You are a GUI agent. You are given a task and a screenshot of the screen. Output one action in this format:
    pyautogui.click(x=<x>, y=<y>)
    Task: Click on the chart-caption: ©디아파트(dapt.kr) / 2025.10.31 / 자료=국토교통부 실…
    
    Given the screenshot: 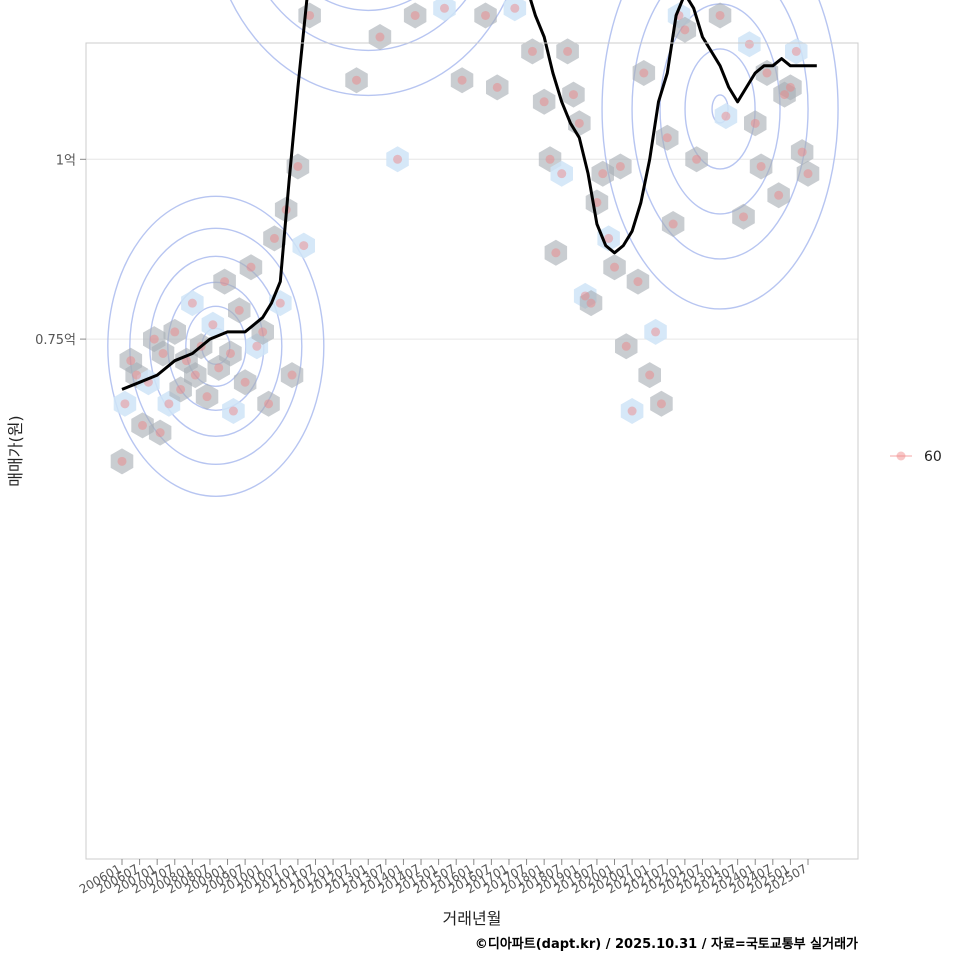 What is the action you would take?
    pyautogui.click(x=666, y=944)
    